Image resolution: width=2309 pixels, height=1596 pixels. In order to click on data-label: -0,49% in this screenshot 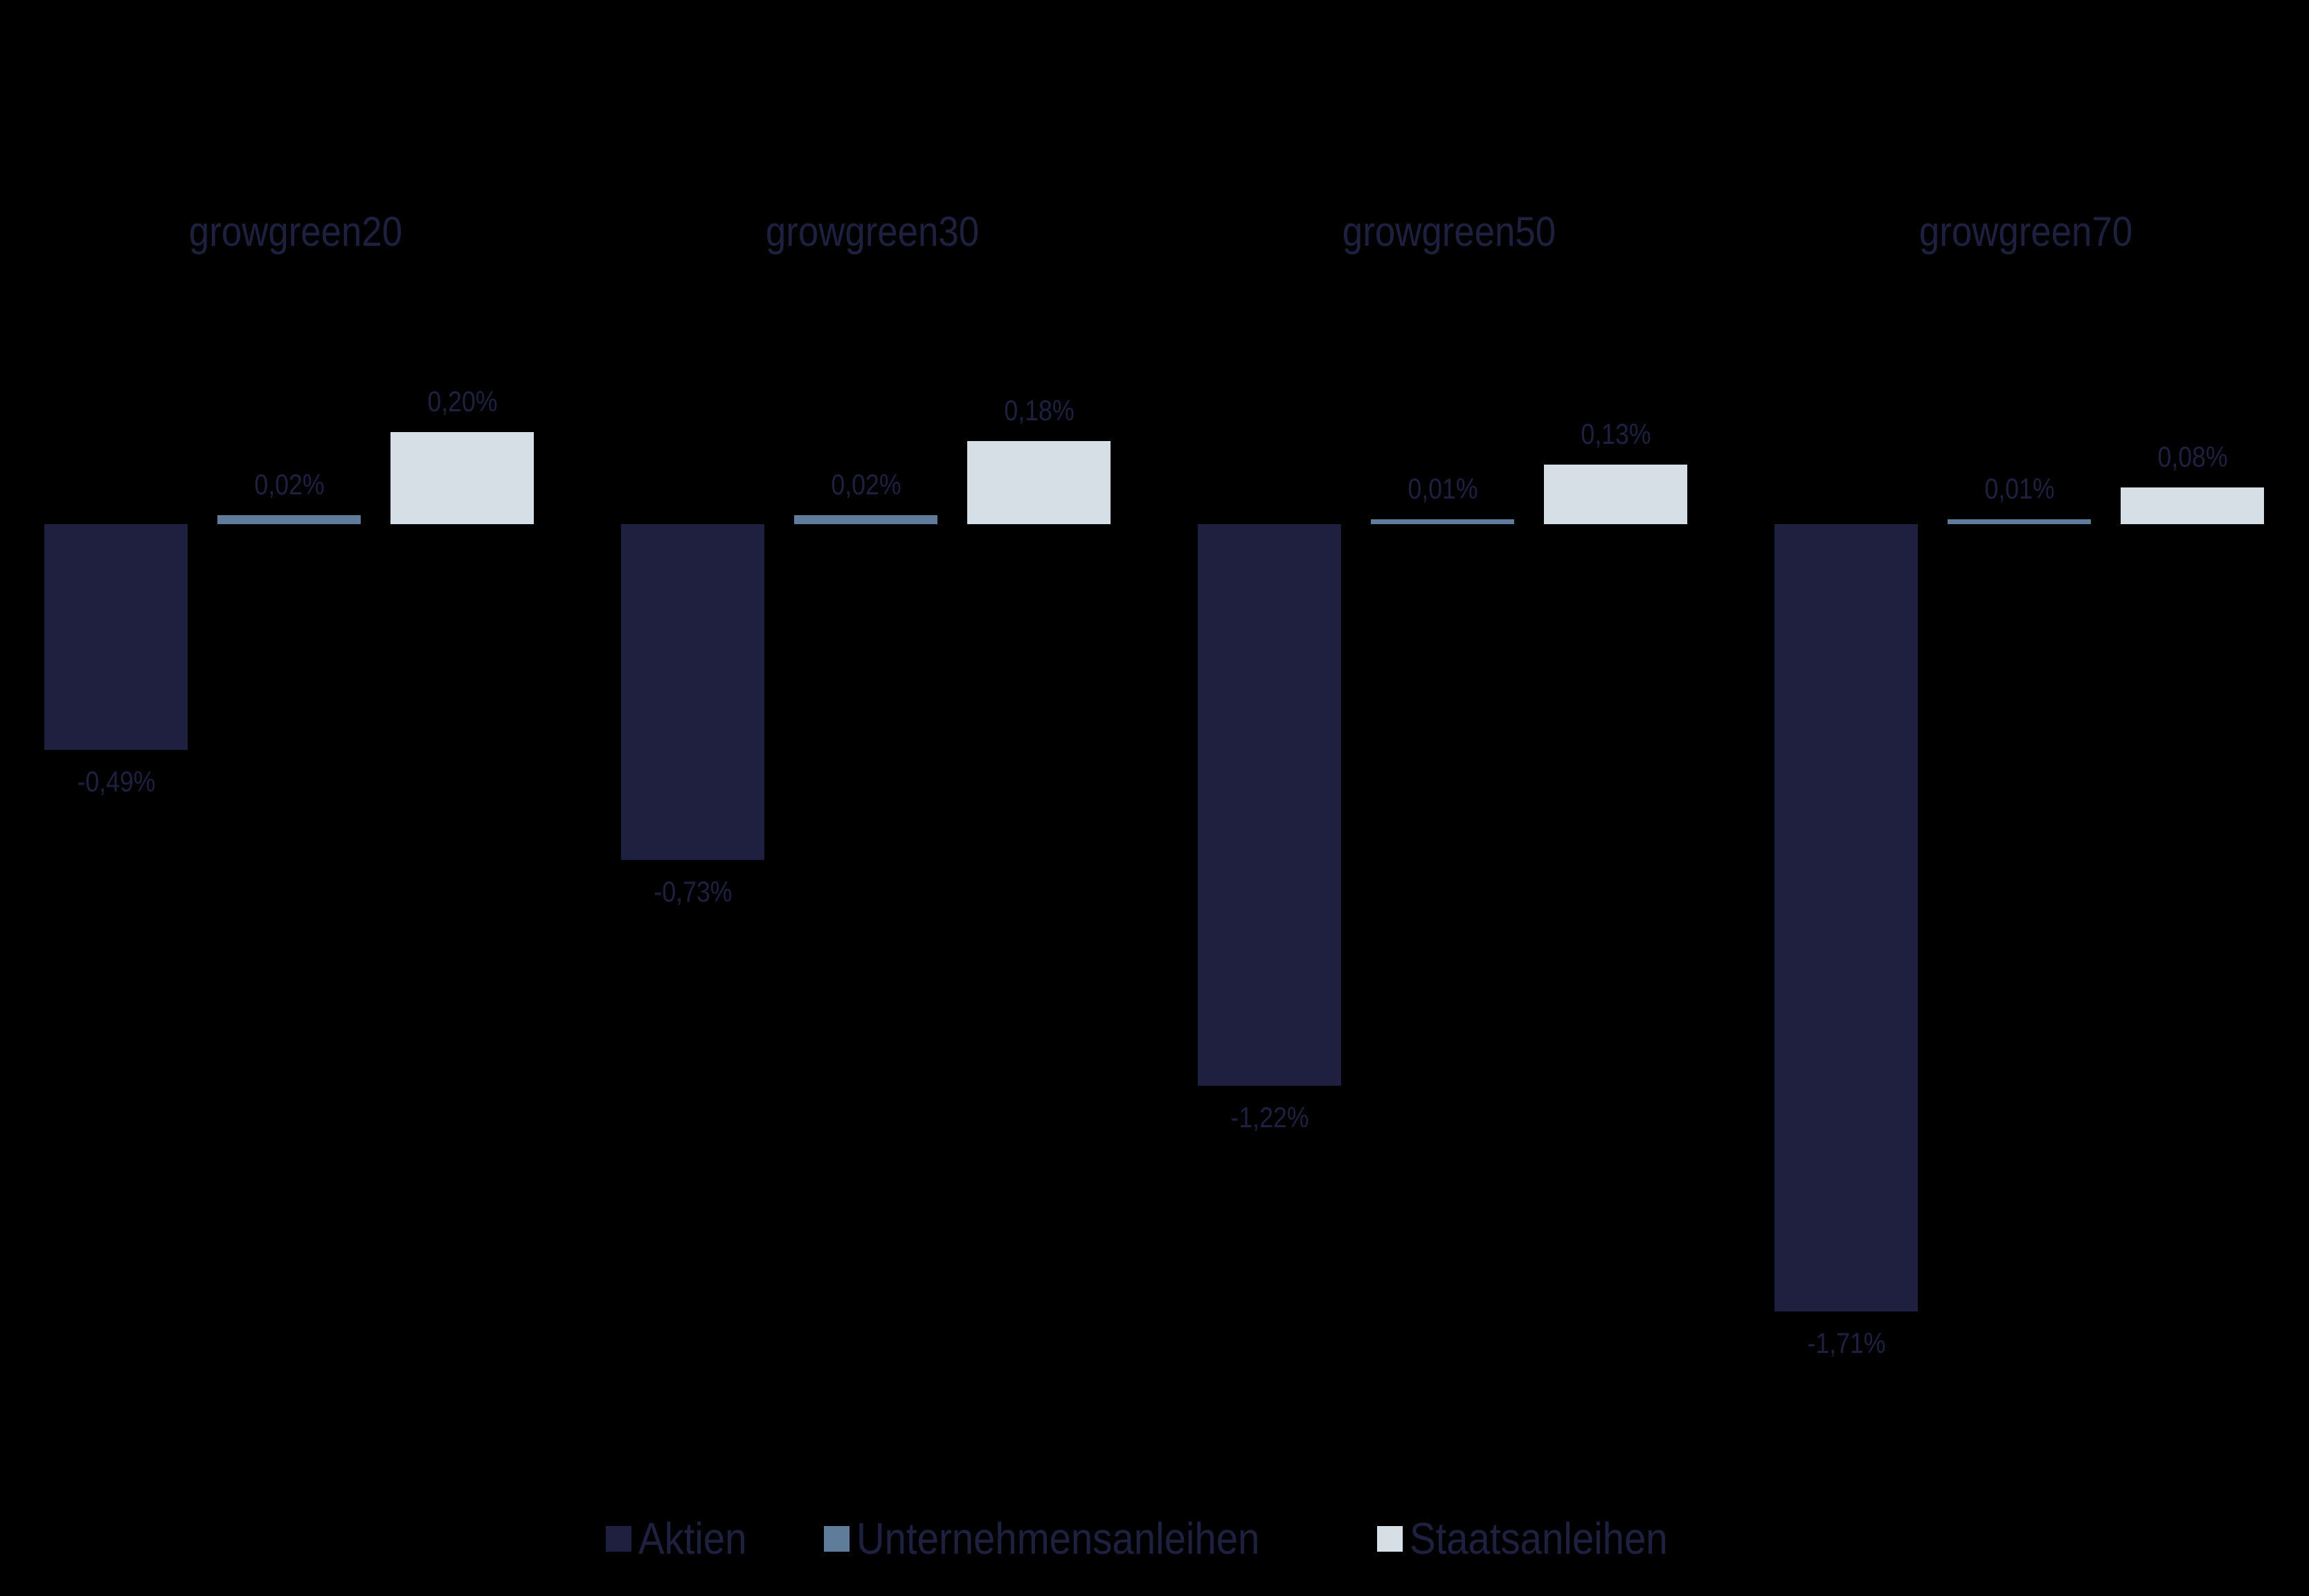, I will do `click(116, 781)`.